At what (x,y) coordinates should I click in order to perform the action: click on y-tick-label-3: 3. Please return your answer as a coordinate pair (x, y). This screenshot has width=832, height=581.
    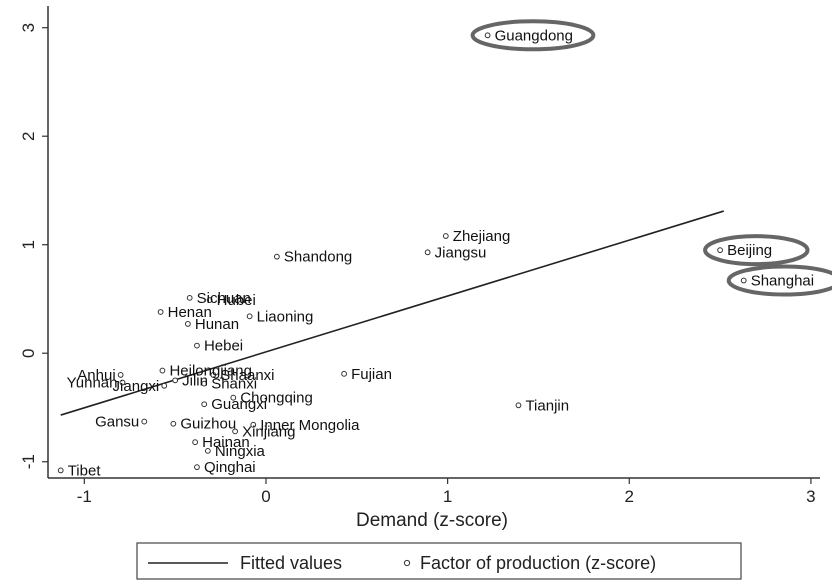
    Looking at the image, I should click on (28, 27).